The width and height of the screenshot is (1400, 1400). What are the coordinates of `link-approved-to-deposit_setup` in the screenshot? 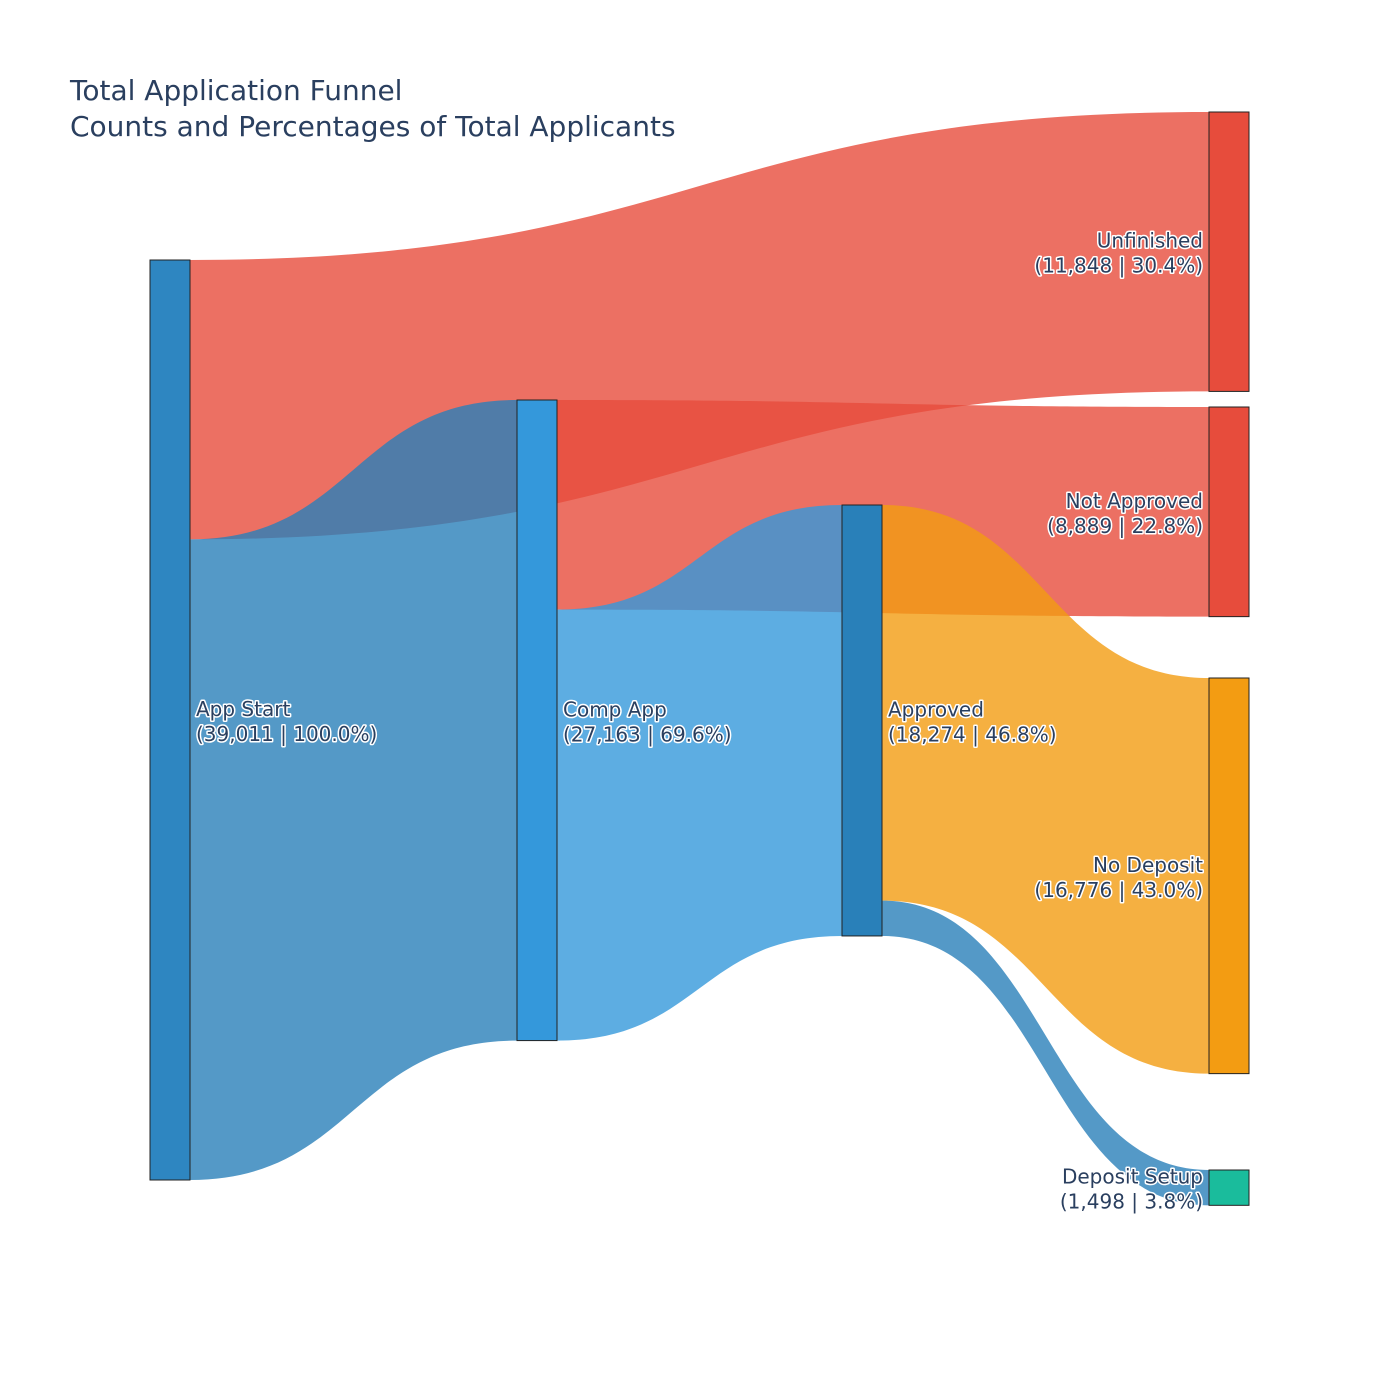 It's located at (1045, 1053).